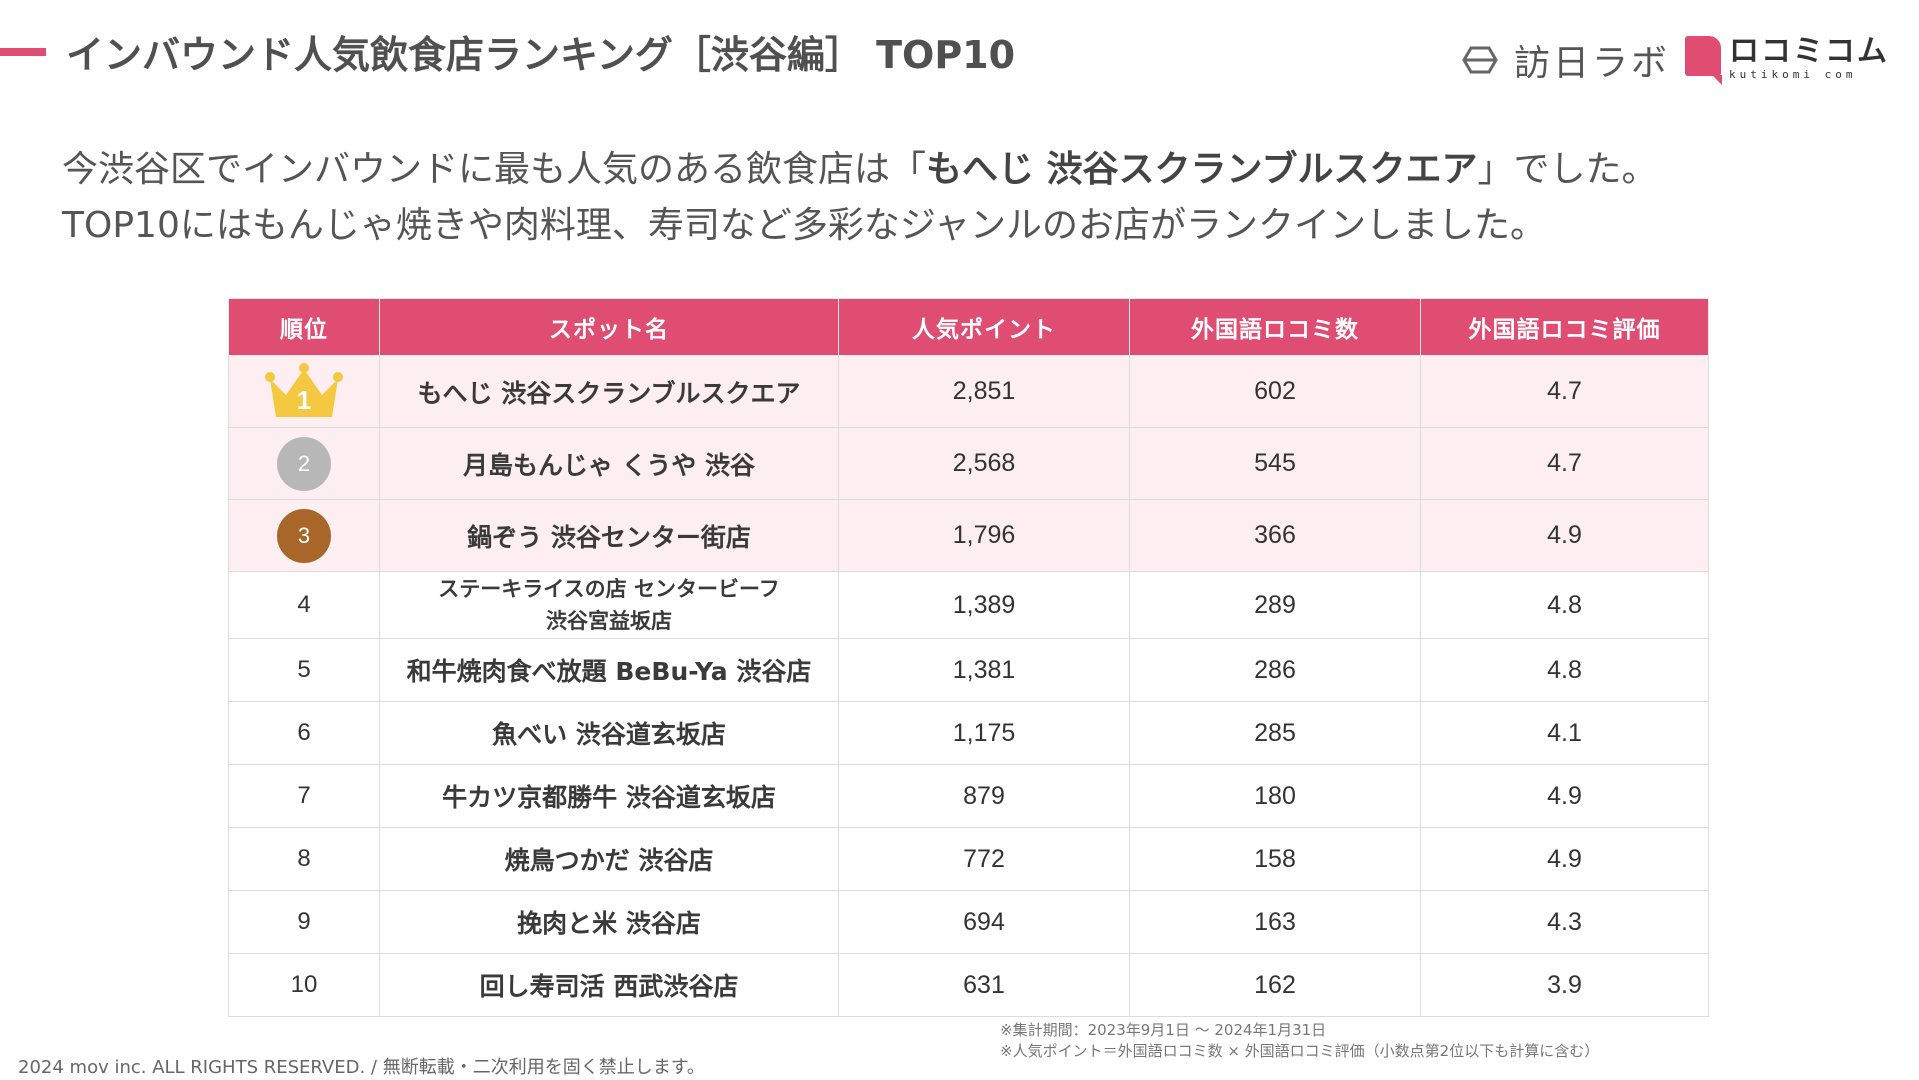 The width and height of the screenshot is (1919, 1080). I want to click on header-popularity-points: 人気ポイント, so click(984, 327).